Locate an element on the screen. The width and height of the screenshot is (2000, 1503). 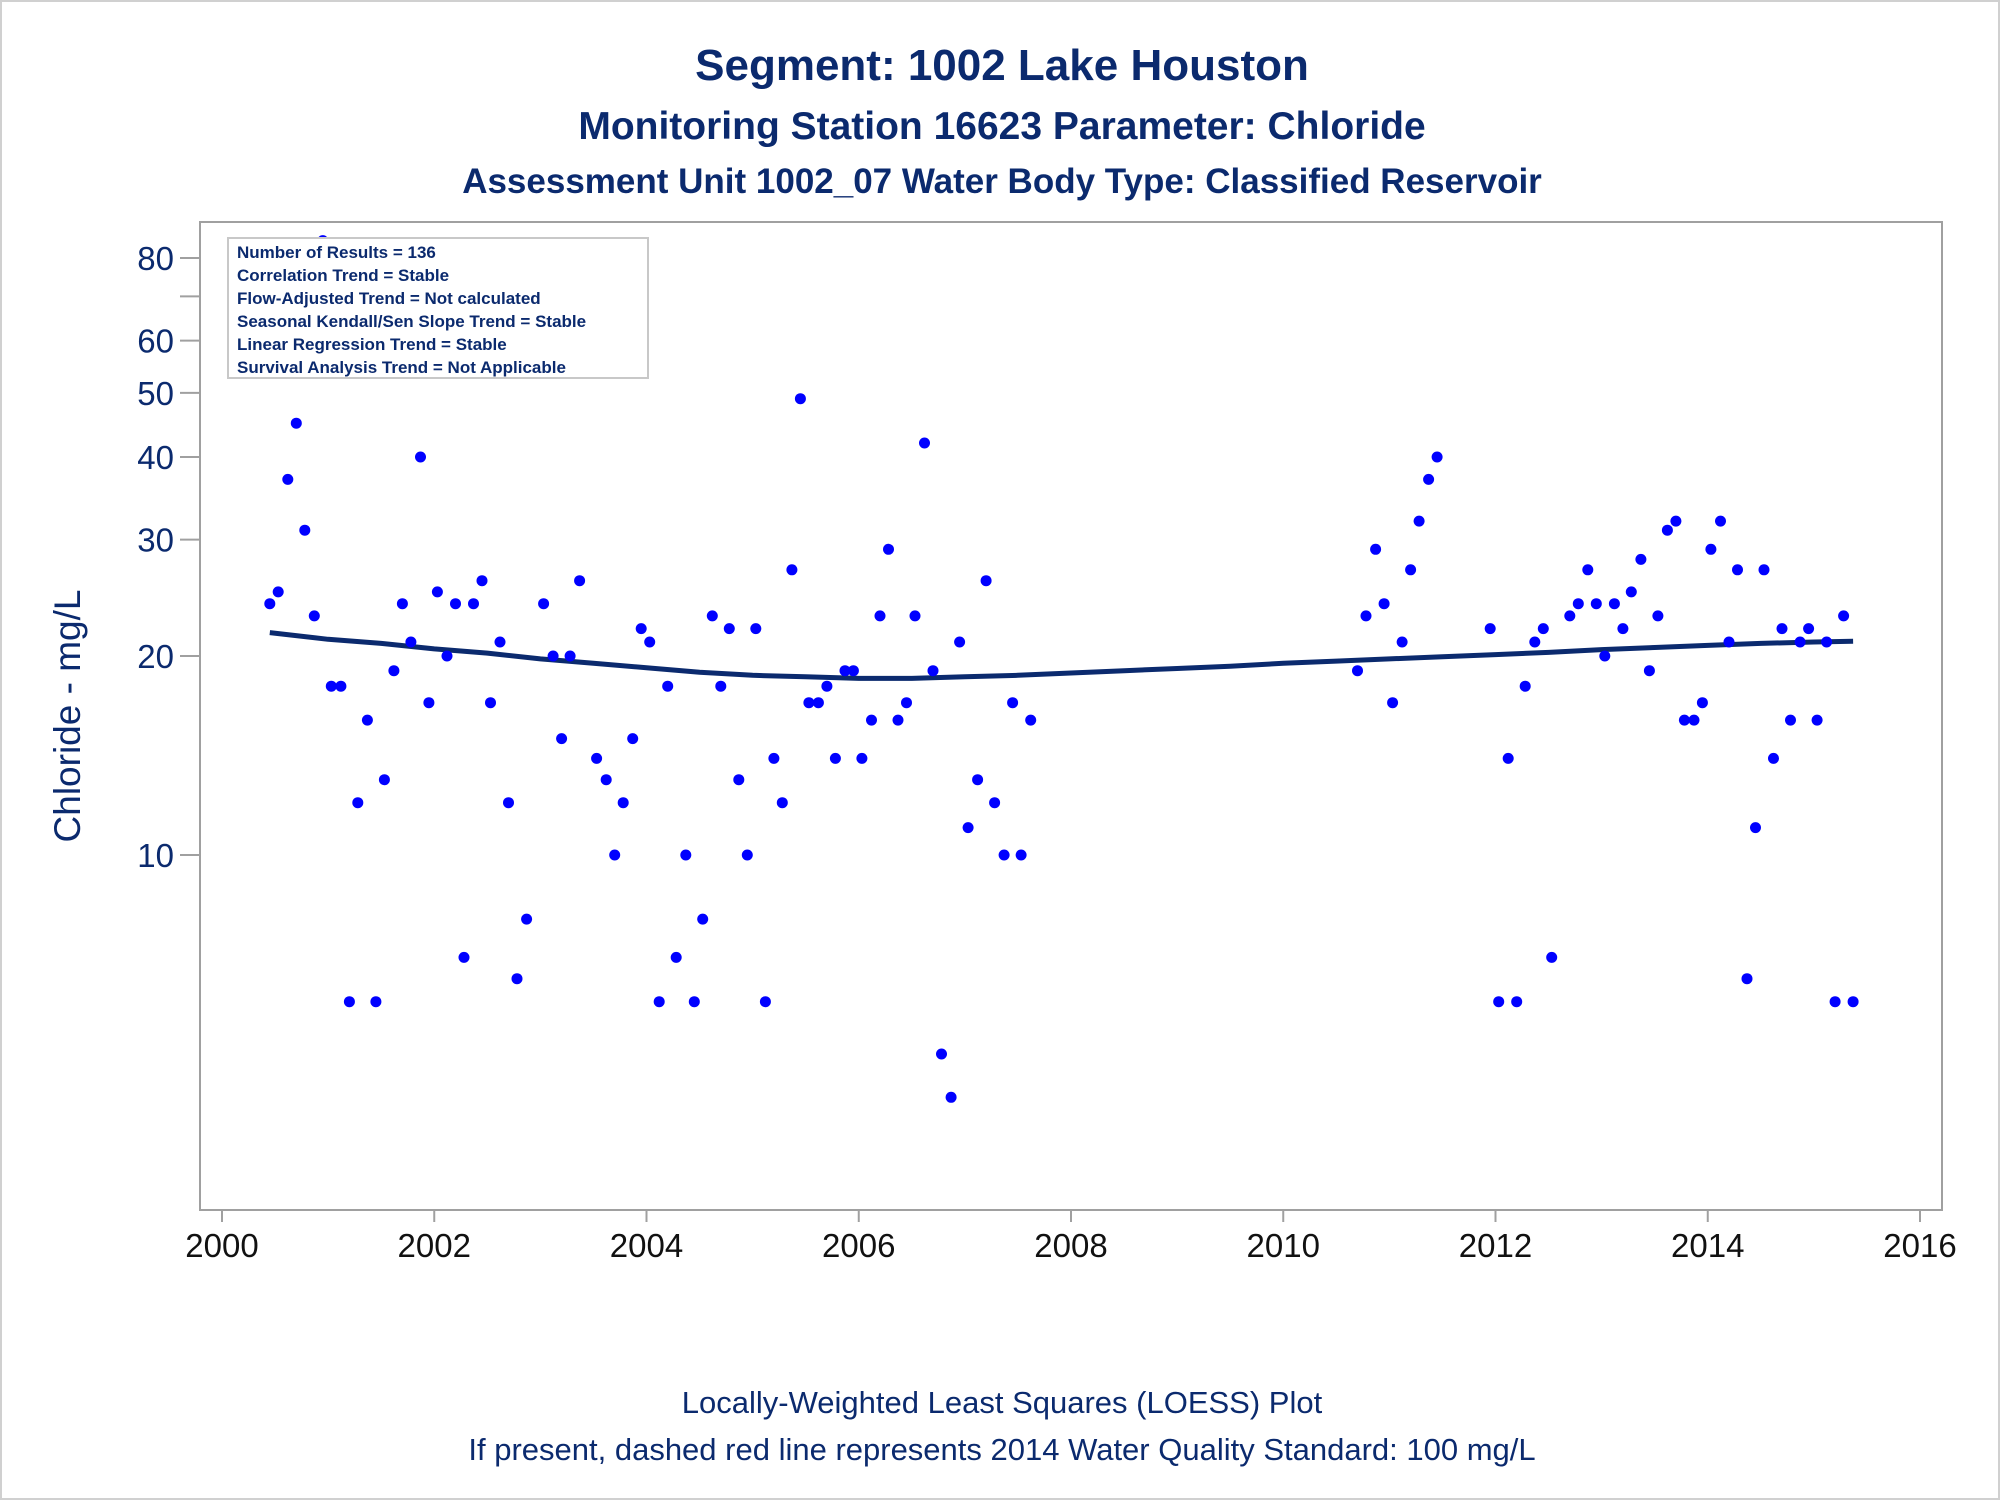
x-axis: 2000 2002 2004 2006 2008 2010 2012 2014 2016 is located at coordinates (1071, 1237).